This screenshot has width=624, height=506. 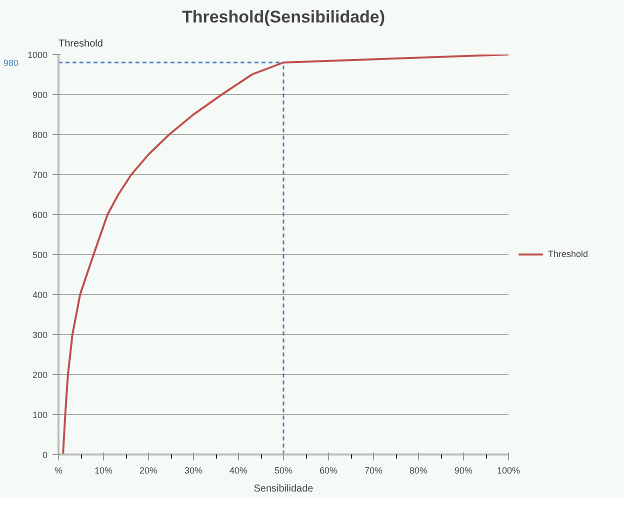 What do you see at coordinates (284, 17) in the screenshot?
I see `chart-title: Threshold(Sensibilidade)` at bounding box center [284, 17].